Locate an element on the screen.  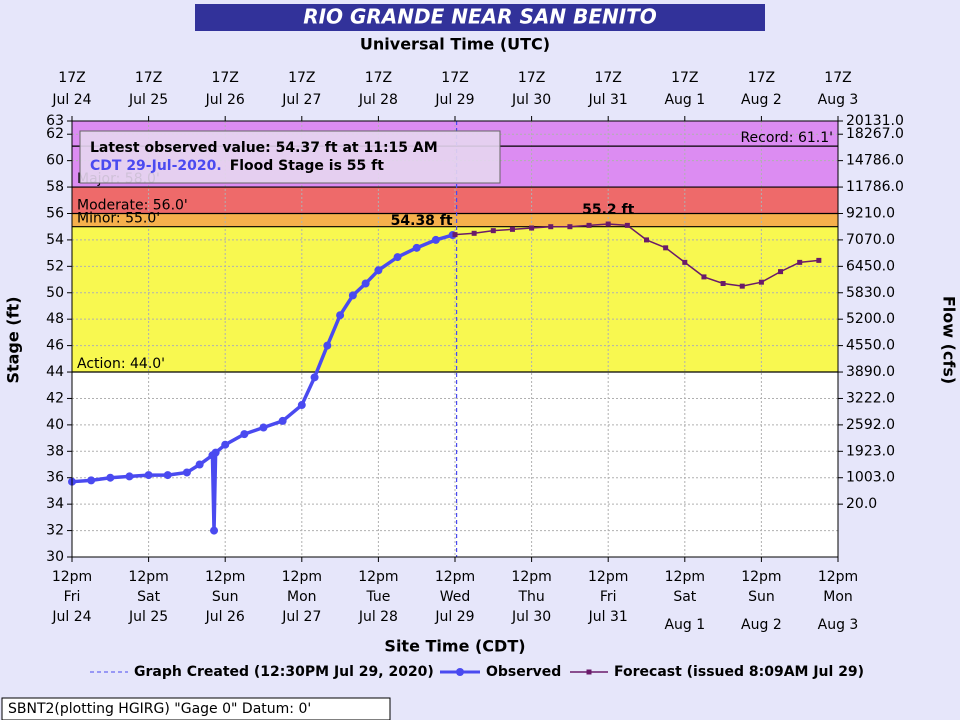
info-line: CDT 29-Jul-2020. Flood Stage is 55 ft is located at coordinates (237, 166).